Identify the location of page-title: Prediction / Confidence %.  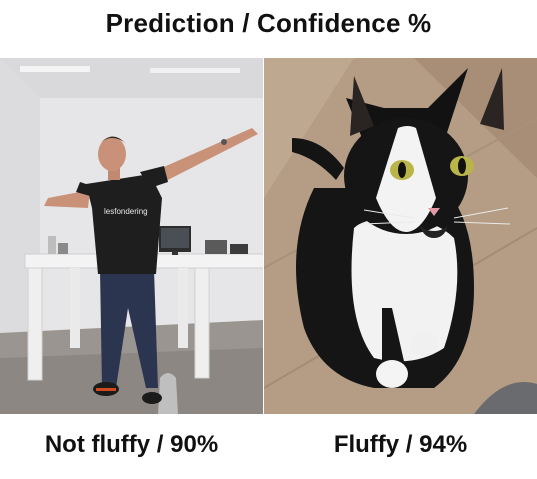
(268, 23).